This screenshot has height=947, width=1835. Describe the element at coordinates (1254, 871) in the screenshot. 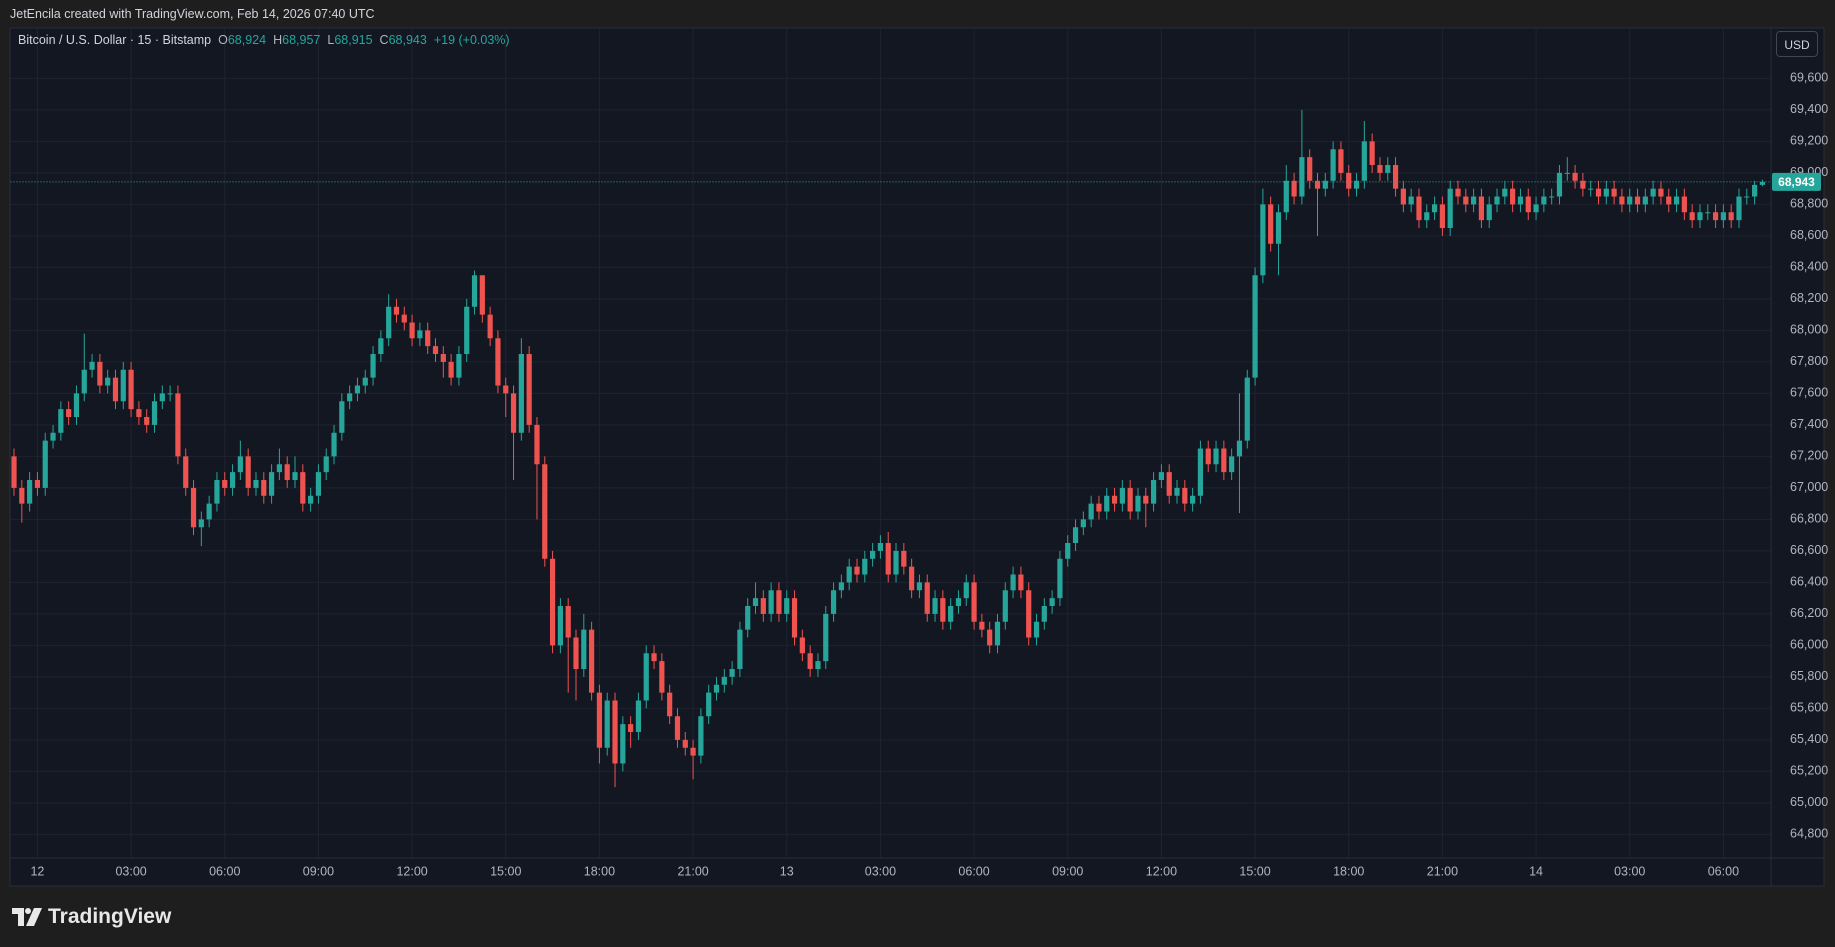

I see `x-tick-label: 15:00` at that location.